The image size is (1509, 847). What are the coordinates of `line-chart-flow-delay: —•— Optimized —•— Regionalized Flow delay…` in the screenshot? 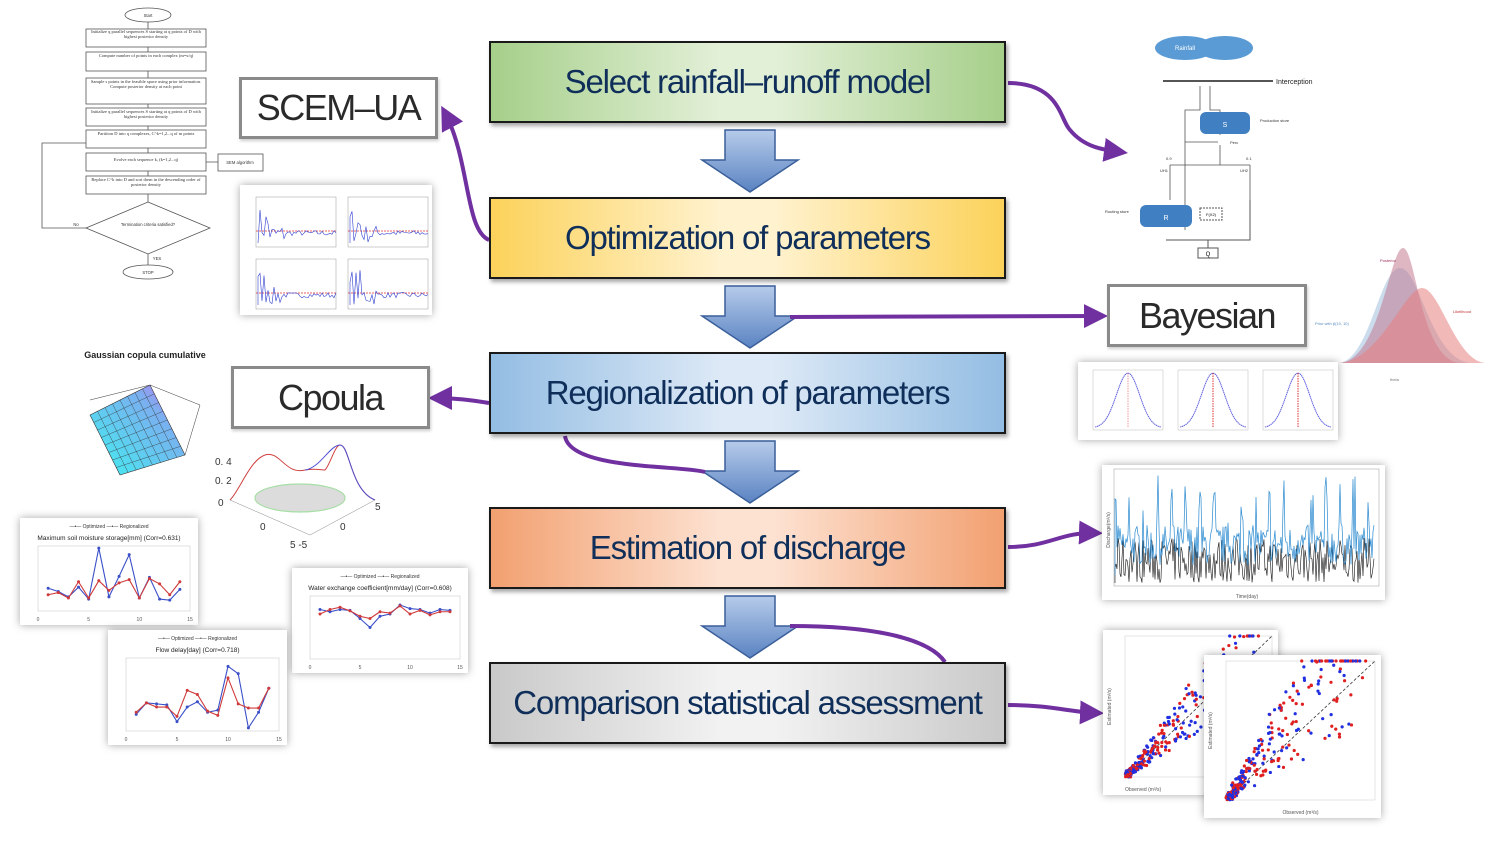 It's located at (197, 687).